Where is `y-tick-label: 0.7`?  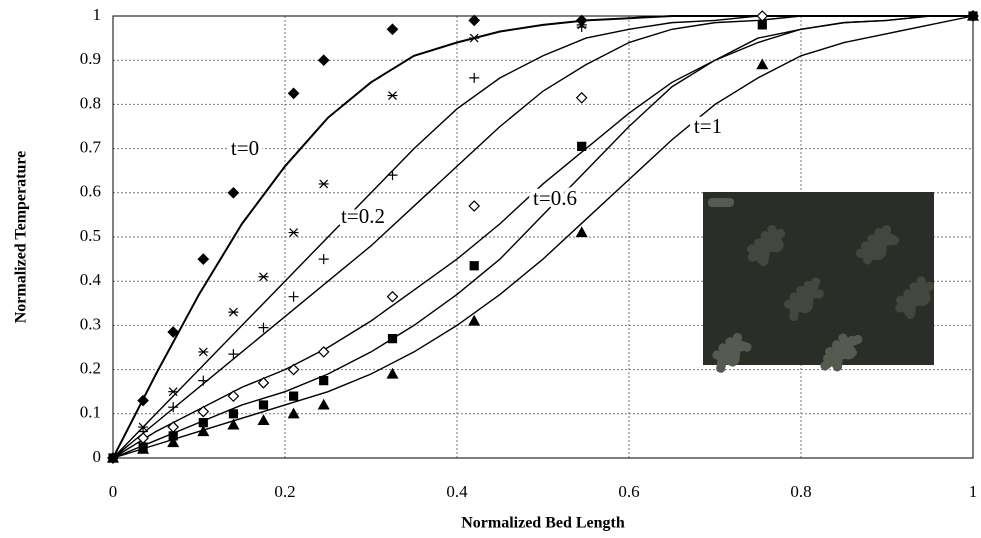 y-tick-label: 0.7 is located at coordinates (91, 147).